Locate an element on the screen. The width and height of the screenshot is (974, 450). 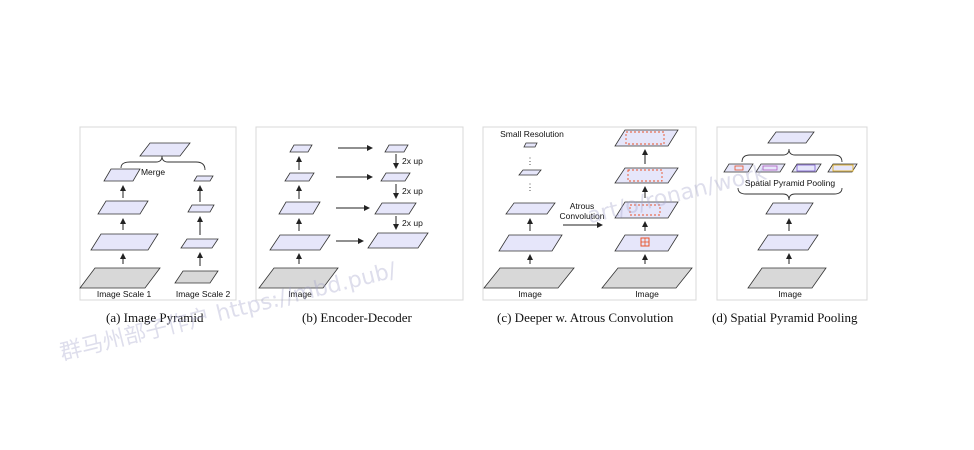
panel-encoder-decoder: 2x up 2x up 2x up Image is located at coordinates (359, 213).